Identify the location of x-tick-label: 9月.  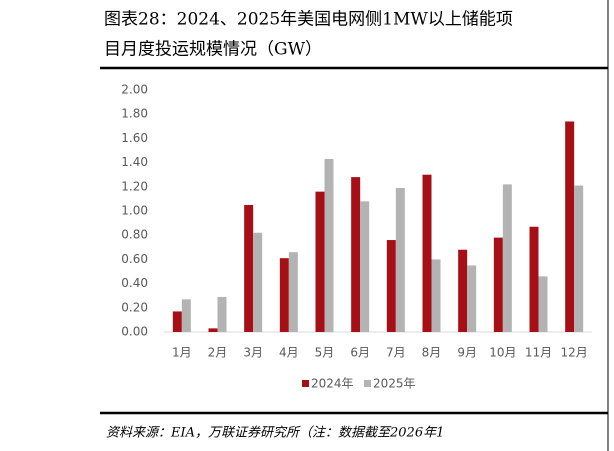
(467, 353).